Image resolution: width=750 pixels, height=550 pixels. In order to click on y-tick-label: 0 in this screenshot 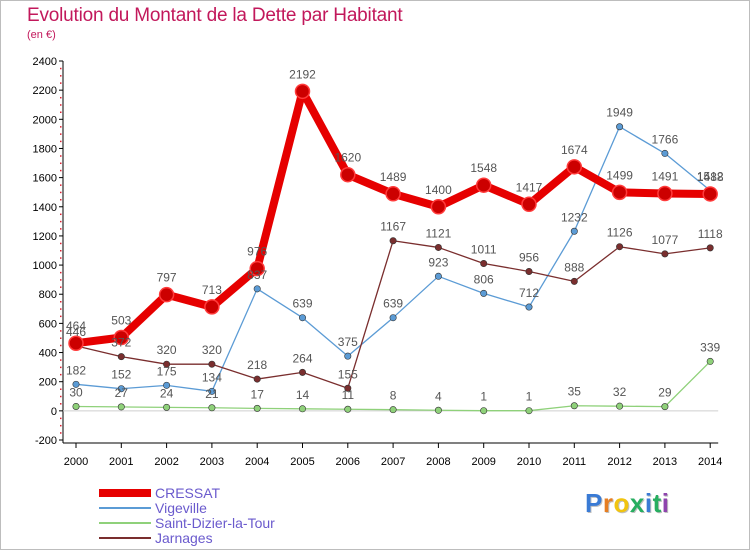, I will do `click(54, 412)`.